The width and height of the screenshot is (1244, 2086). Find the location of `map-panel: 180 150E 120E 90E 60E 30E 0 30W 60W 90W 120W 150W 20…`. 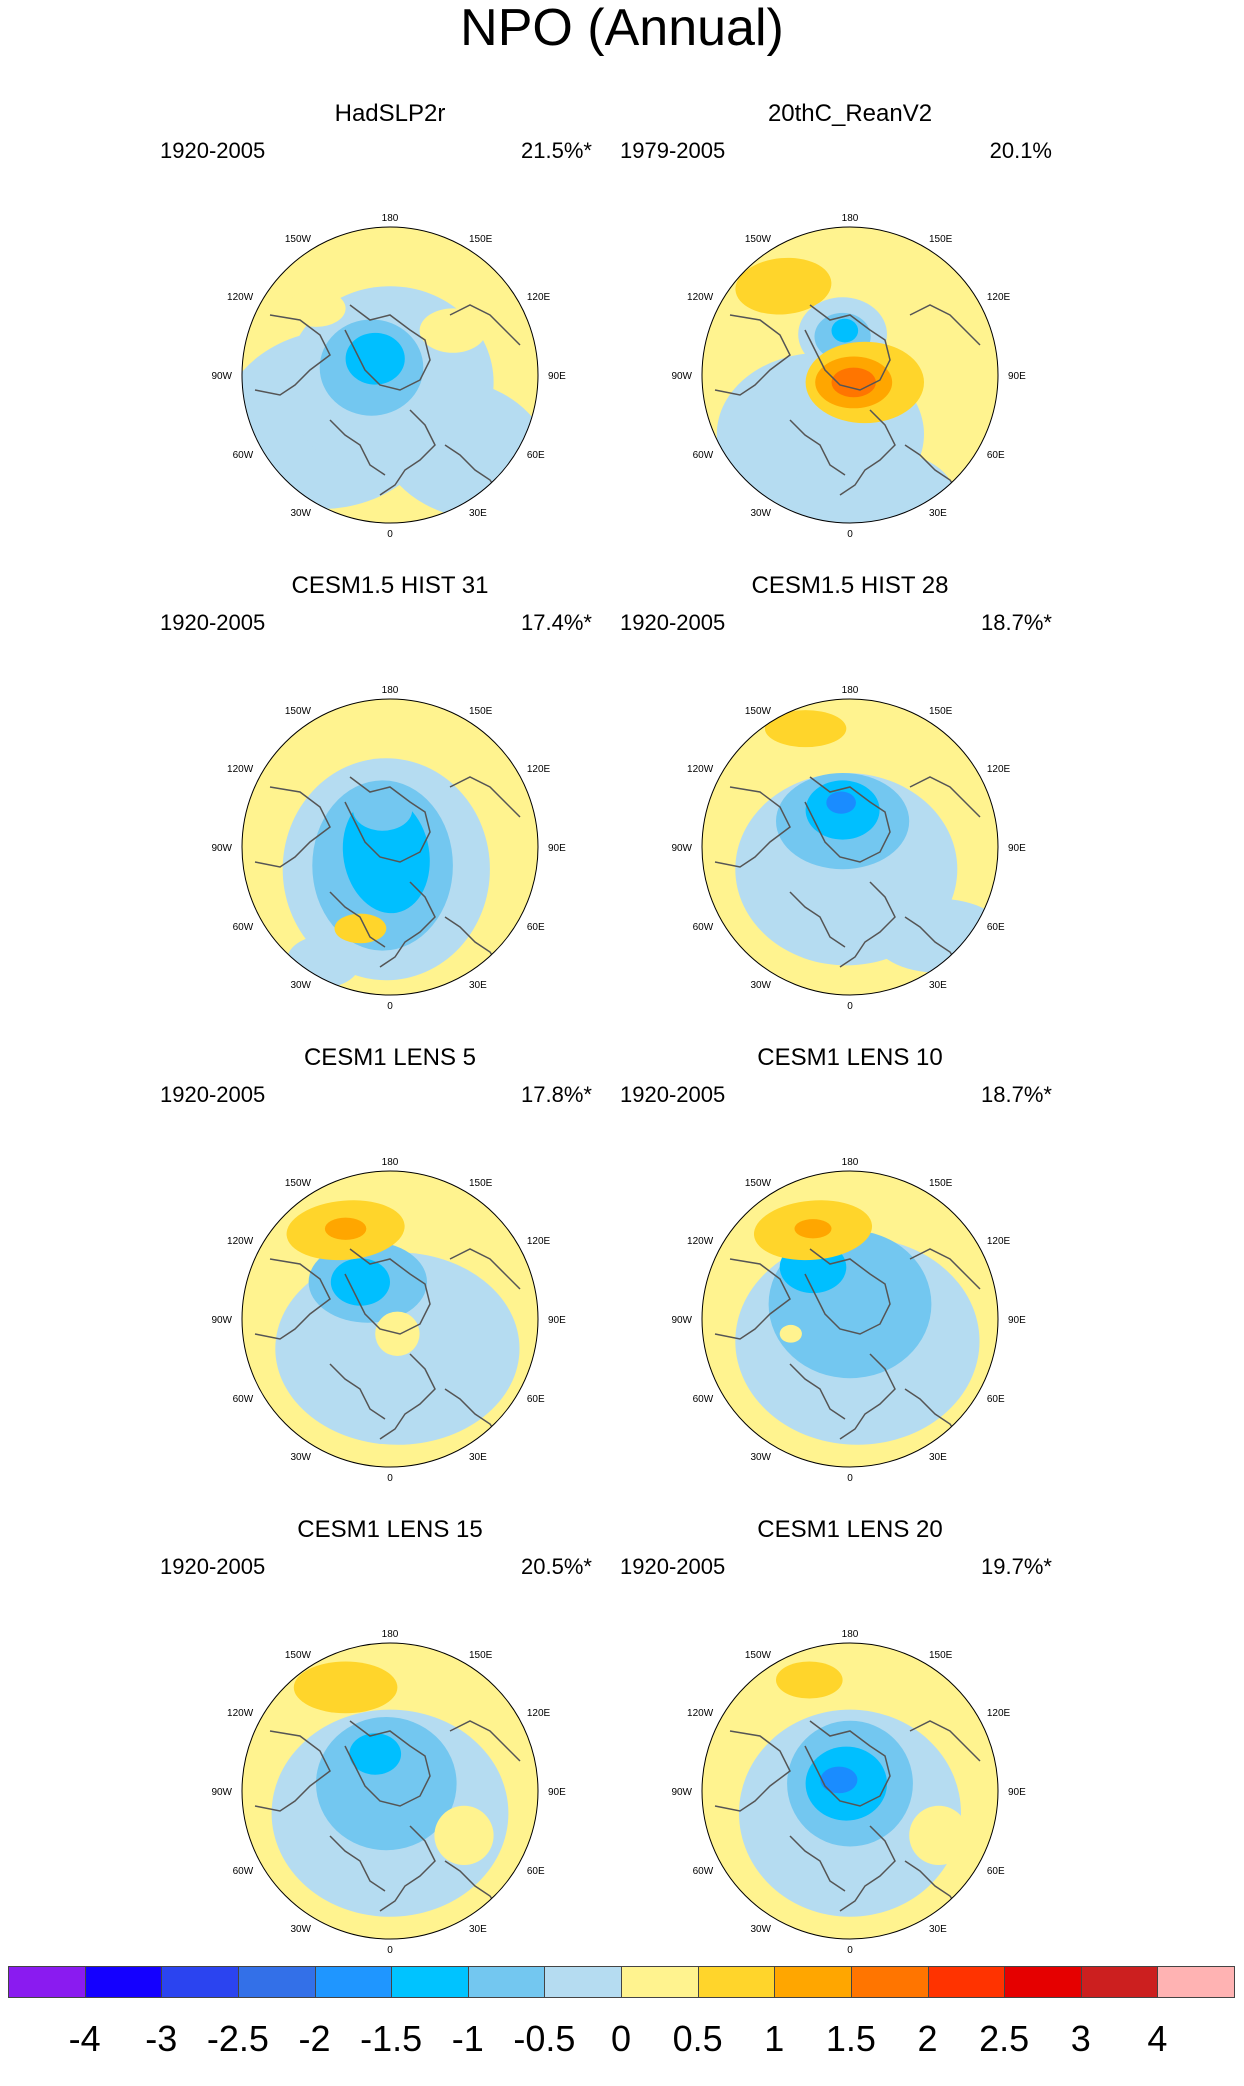

map-panel: 180 150E 120E 90E 60E 30E 0 30W 60W 90W 120W 150W 20… is located at coordinates (850, 335).